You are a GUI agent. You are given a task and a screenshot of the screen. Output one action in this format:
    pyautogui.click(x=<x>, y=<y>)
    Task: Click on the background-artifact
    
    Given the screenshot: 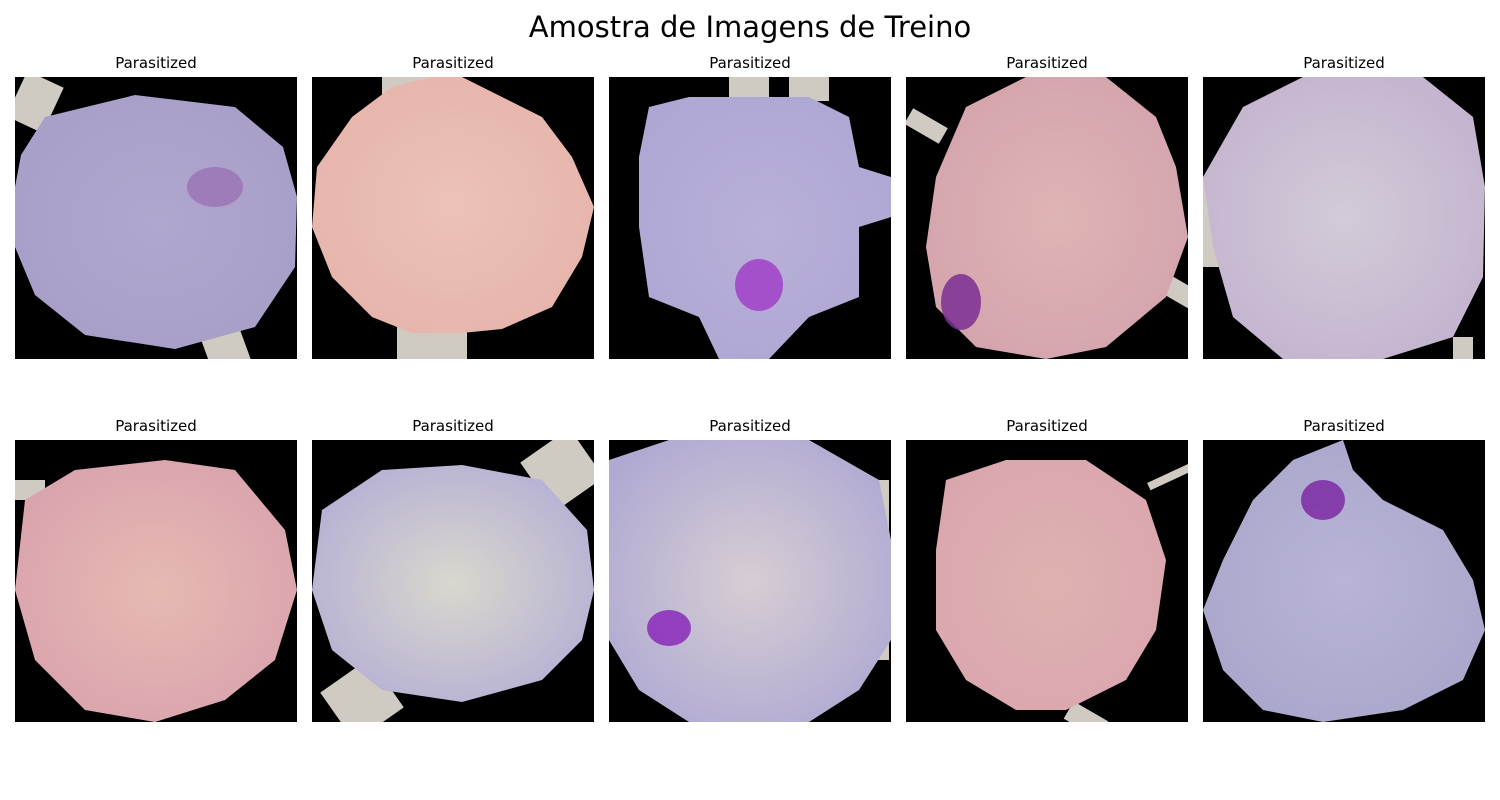 What is the action you would take?
    pyautogui.click(x=1463, y=348)
    